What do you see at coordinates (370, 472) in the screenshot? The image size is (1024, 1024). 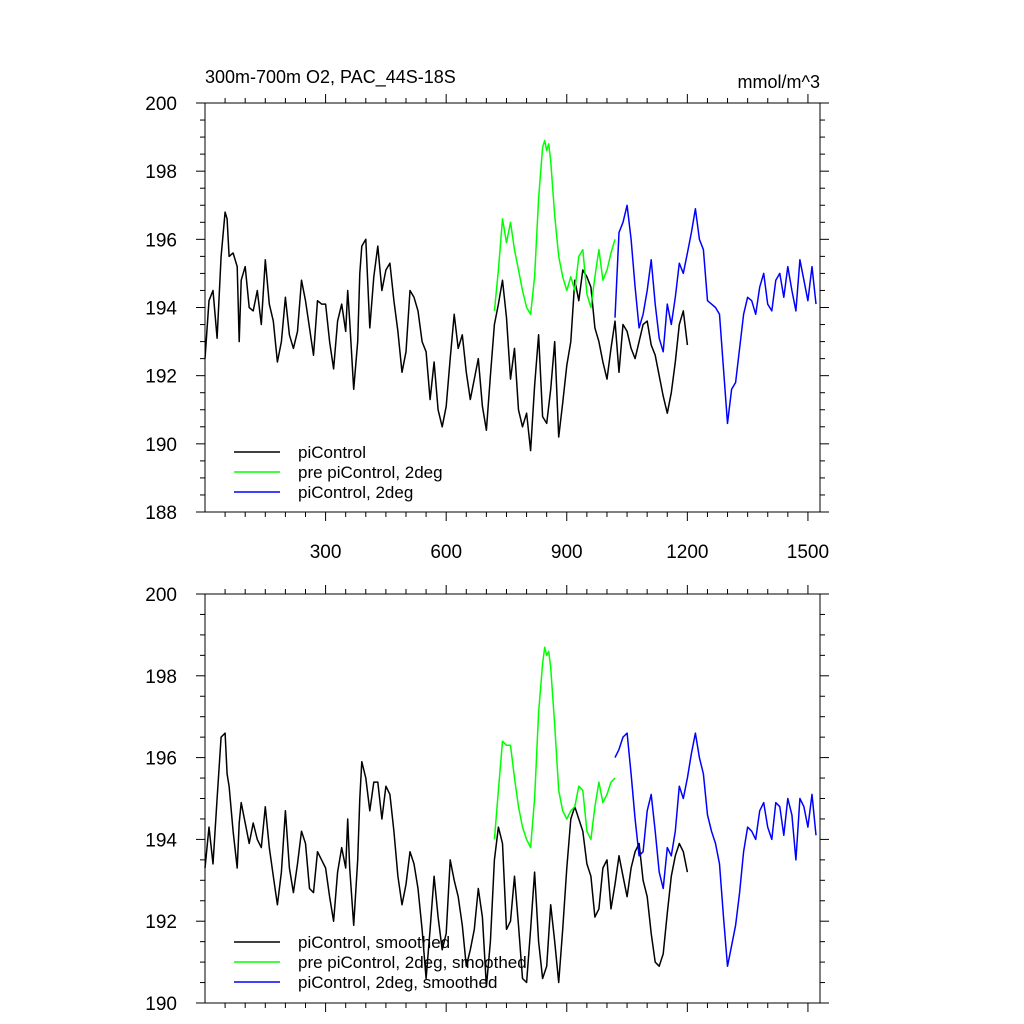 I see `legend-label: pre piControl, 2deg` at bounding box center [370, 472].